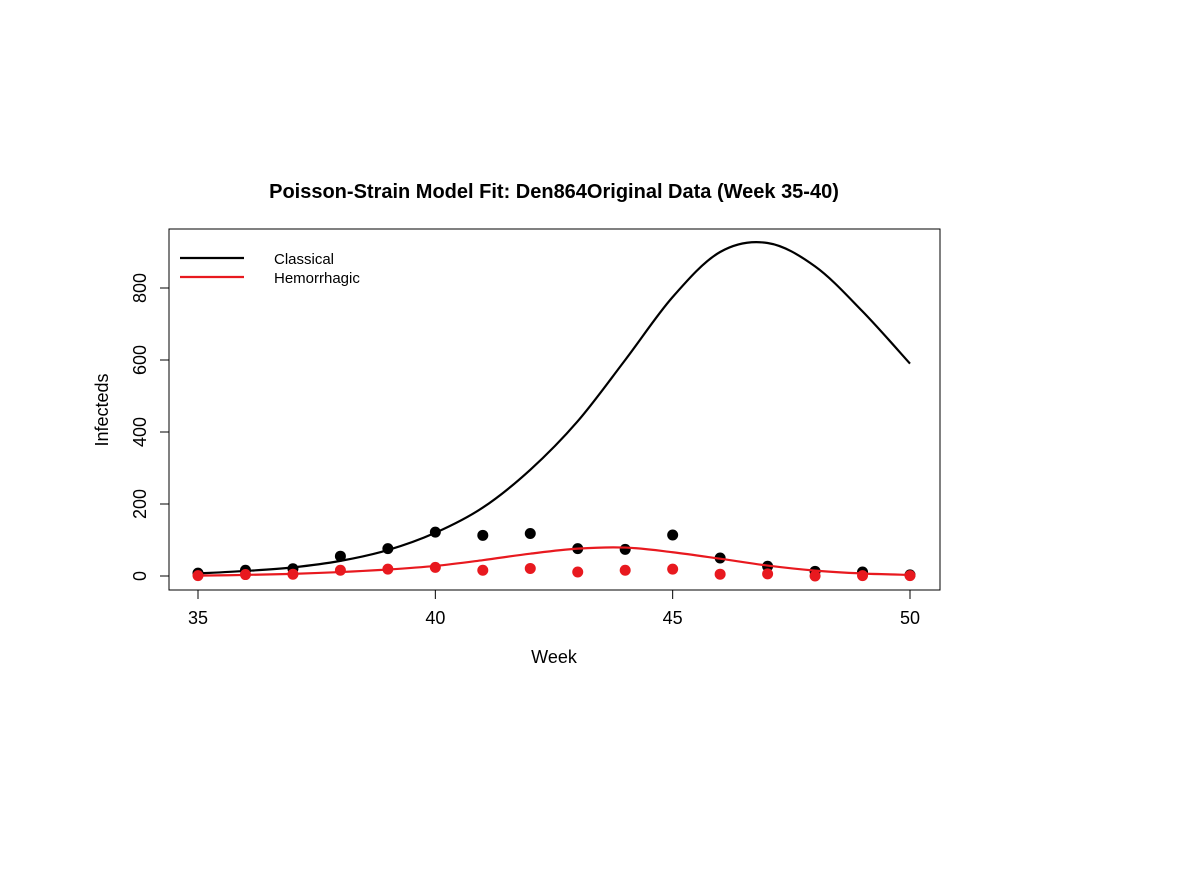 The image size is (1200, 875). I want to click on series-hemorrhagic, so click(554, 564).